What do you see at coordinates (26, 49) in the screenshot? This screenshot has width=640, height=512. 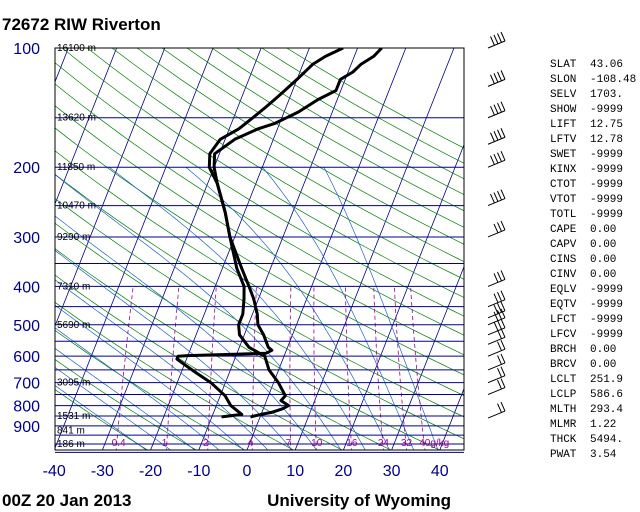 I see `pressure-tick-label: 100` at bounding box center [26, 49].